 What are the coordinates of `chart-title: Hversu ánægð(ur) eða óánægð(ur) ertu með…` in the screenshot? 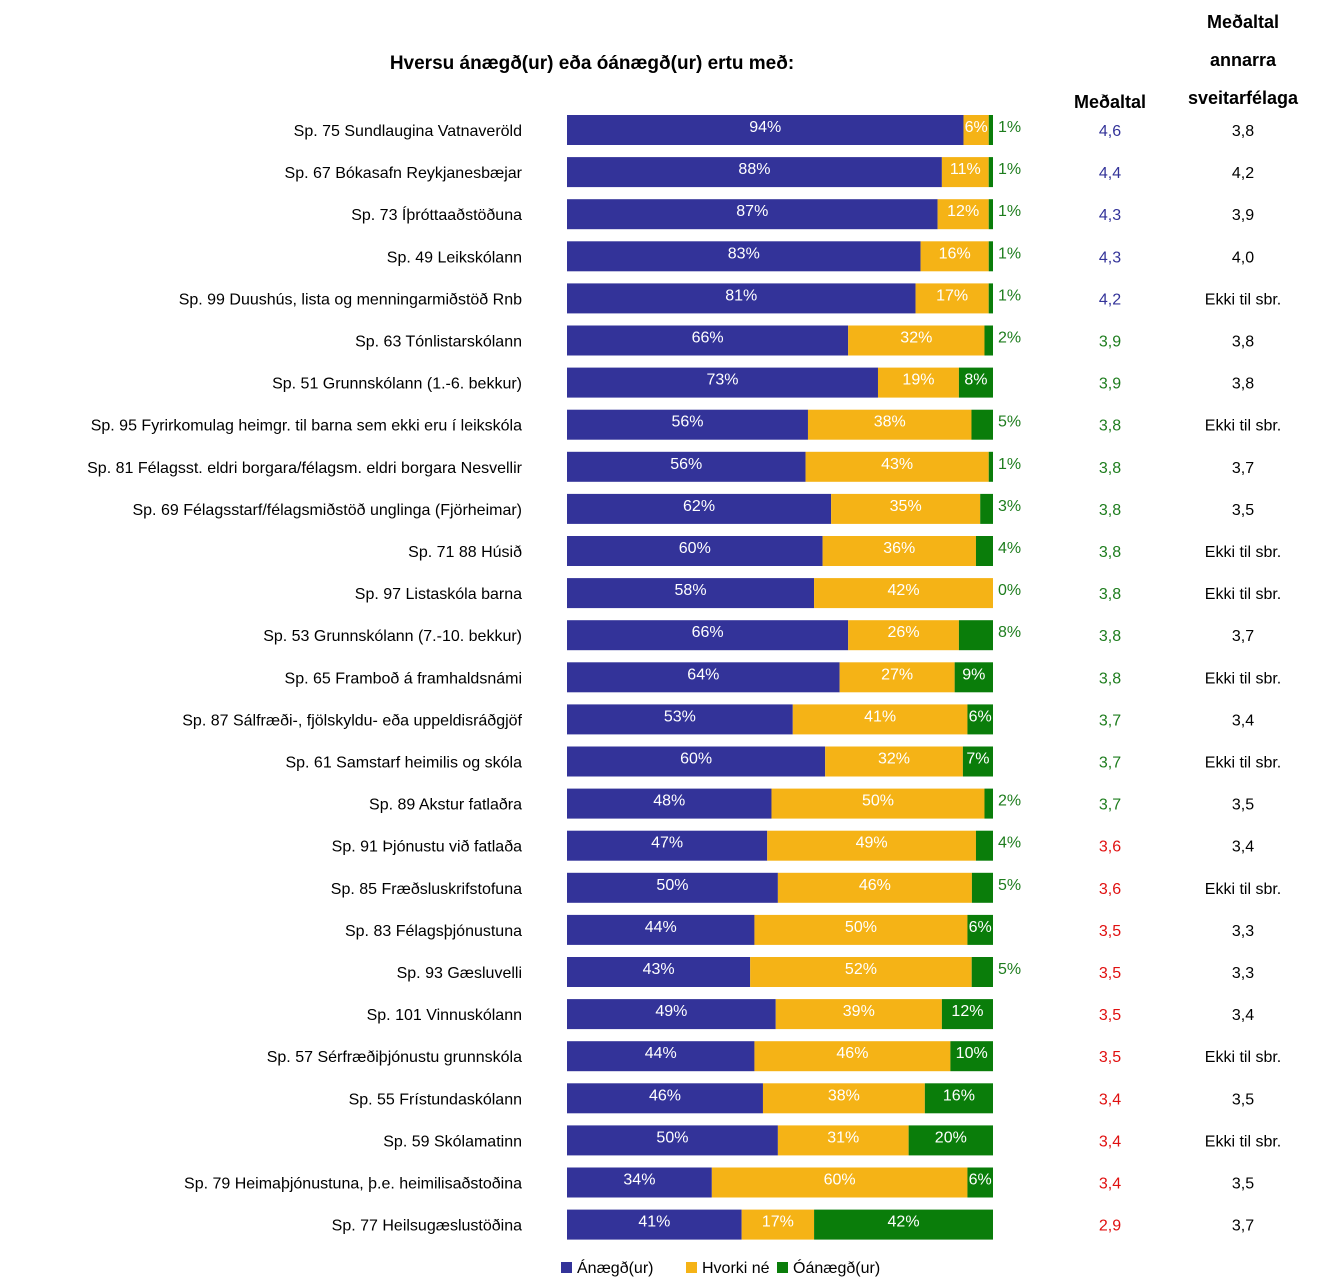 It's located at (592, 63).